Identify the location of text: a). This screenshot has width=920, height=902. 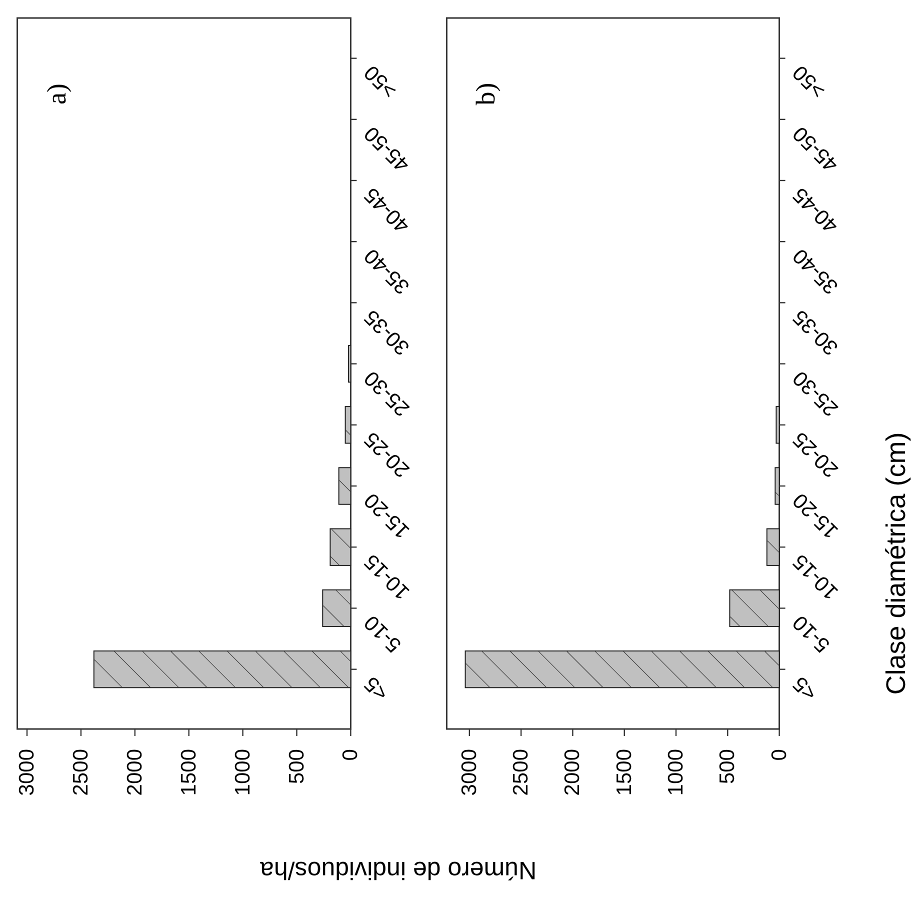
(56, 94).